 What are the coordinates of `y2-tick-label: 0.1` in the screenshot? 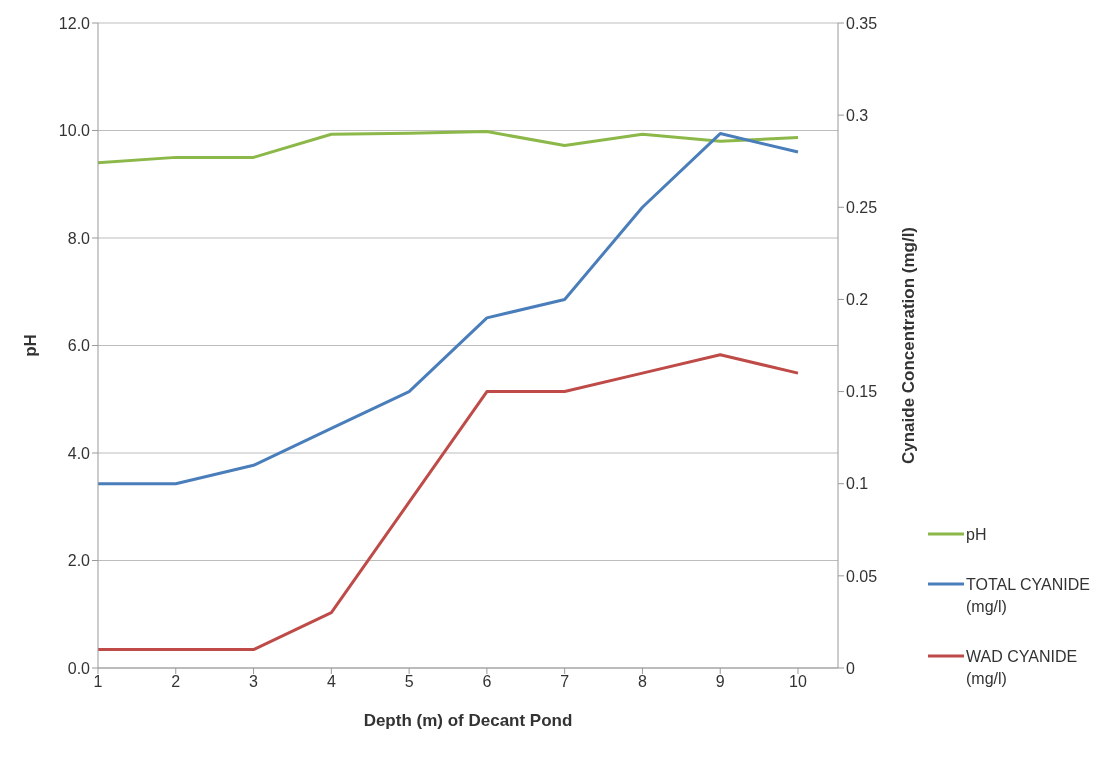 It's located at (857, 484).